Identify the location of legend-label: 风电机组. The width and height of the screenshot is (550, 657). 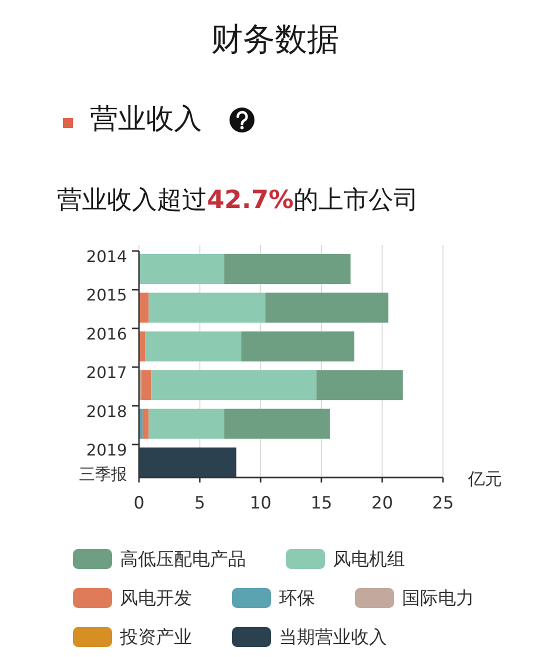
(369, 559).